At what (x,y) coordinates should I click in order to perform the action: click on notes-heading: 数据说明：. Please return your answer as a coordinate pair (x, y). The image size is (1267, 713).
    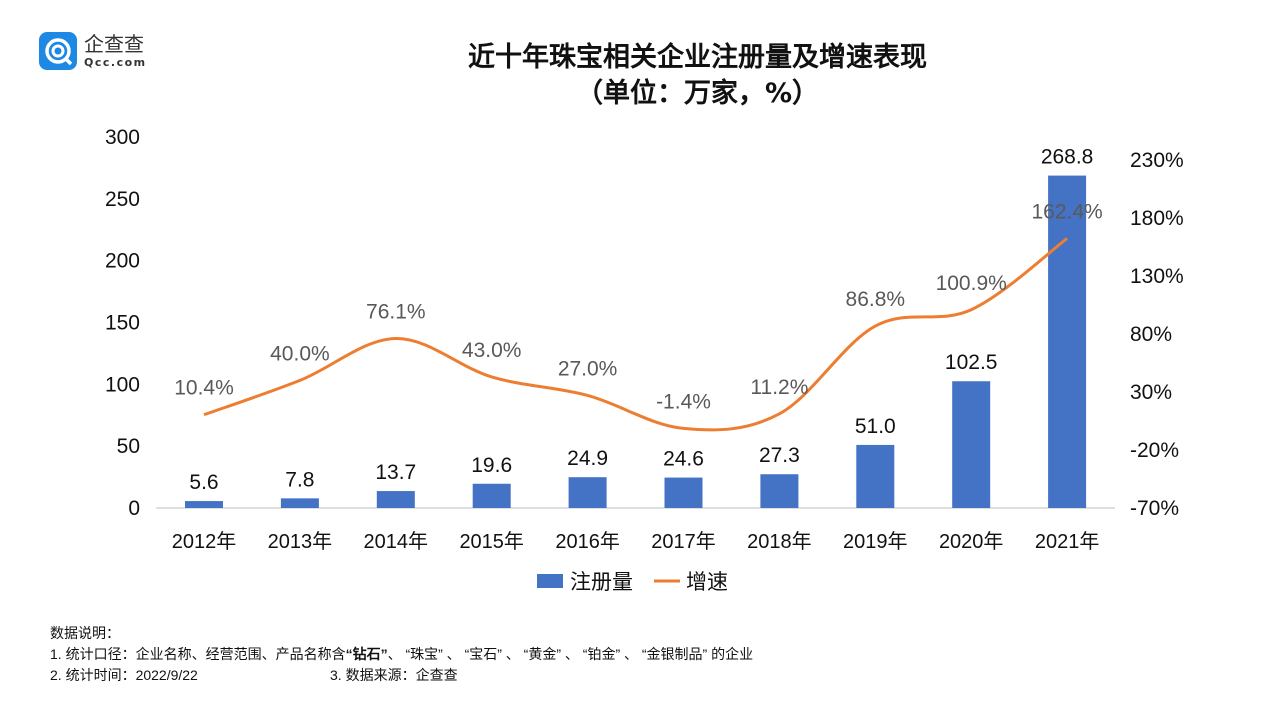
    Looking at the image, I should click on (85, 633).